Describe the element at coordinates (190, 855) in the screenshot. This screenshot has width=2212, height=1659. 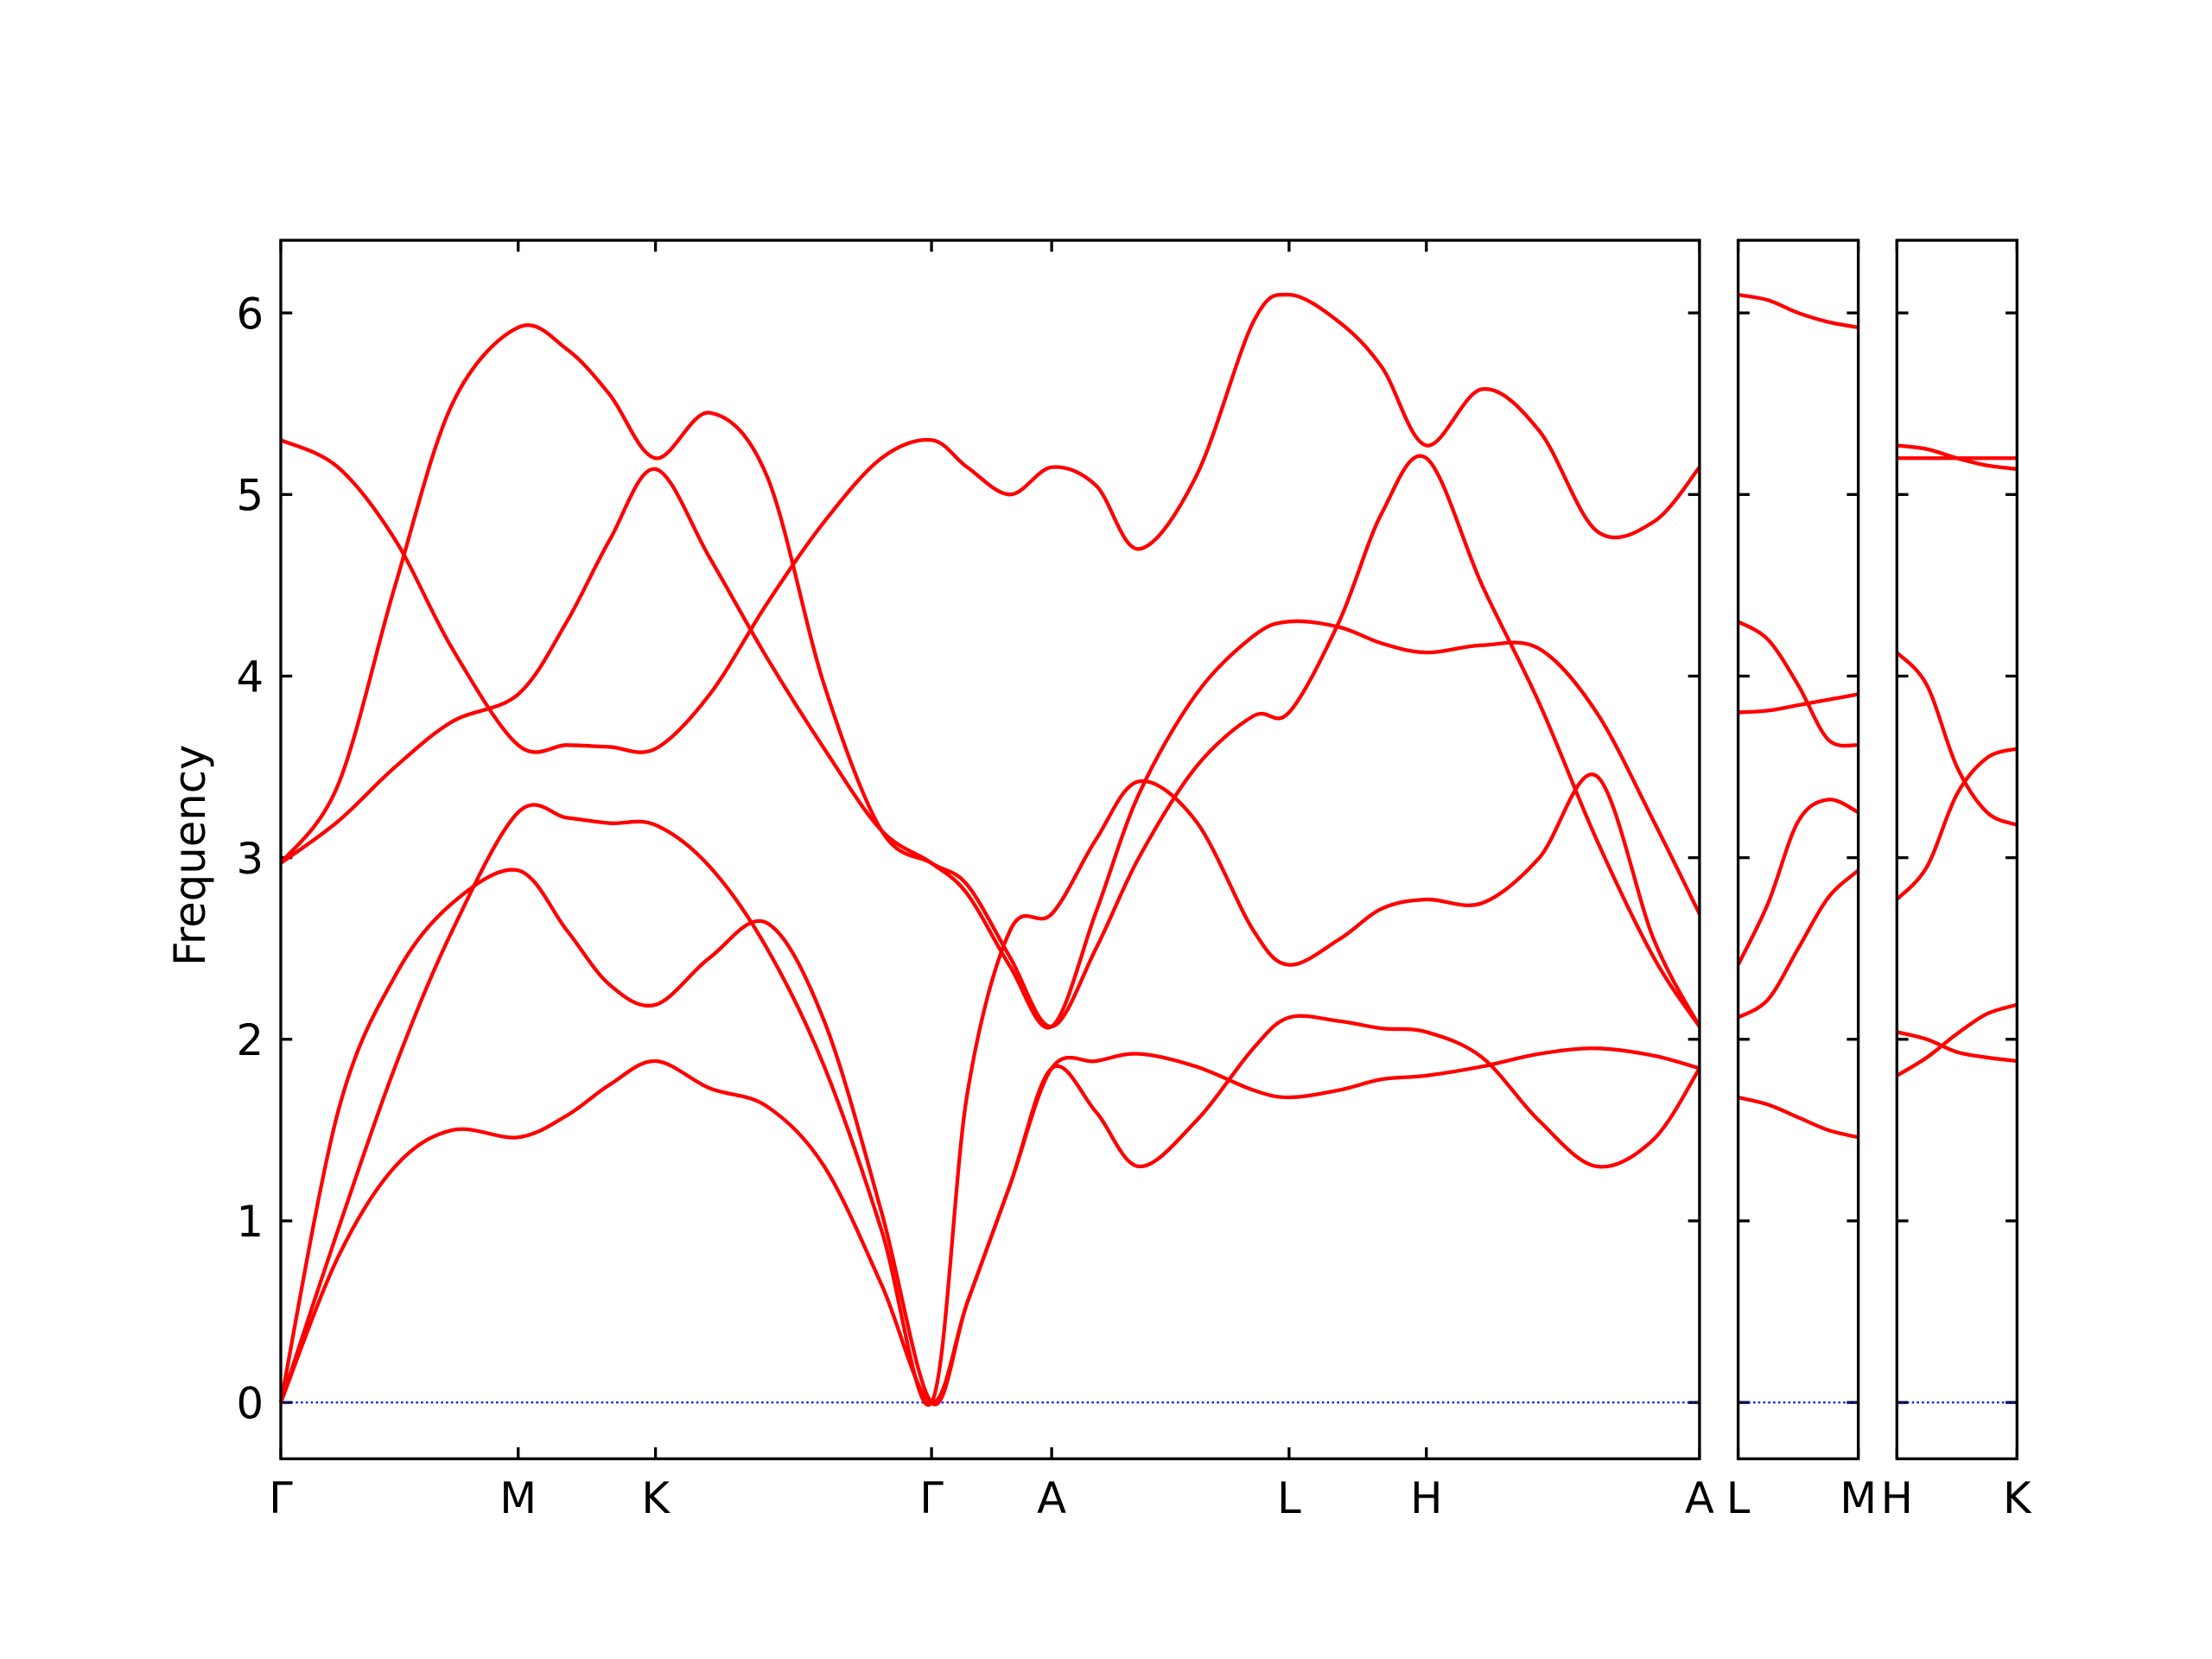
I see `y-axis-label: Frequency` at that location.